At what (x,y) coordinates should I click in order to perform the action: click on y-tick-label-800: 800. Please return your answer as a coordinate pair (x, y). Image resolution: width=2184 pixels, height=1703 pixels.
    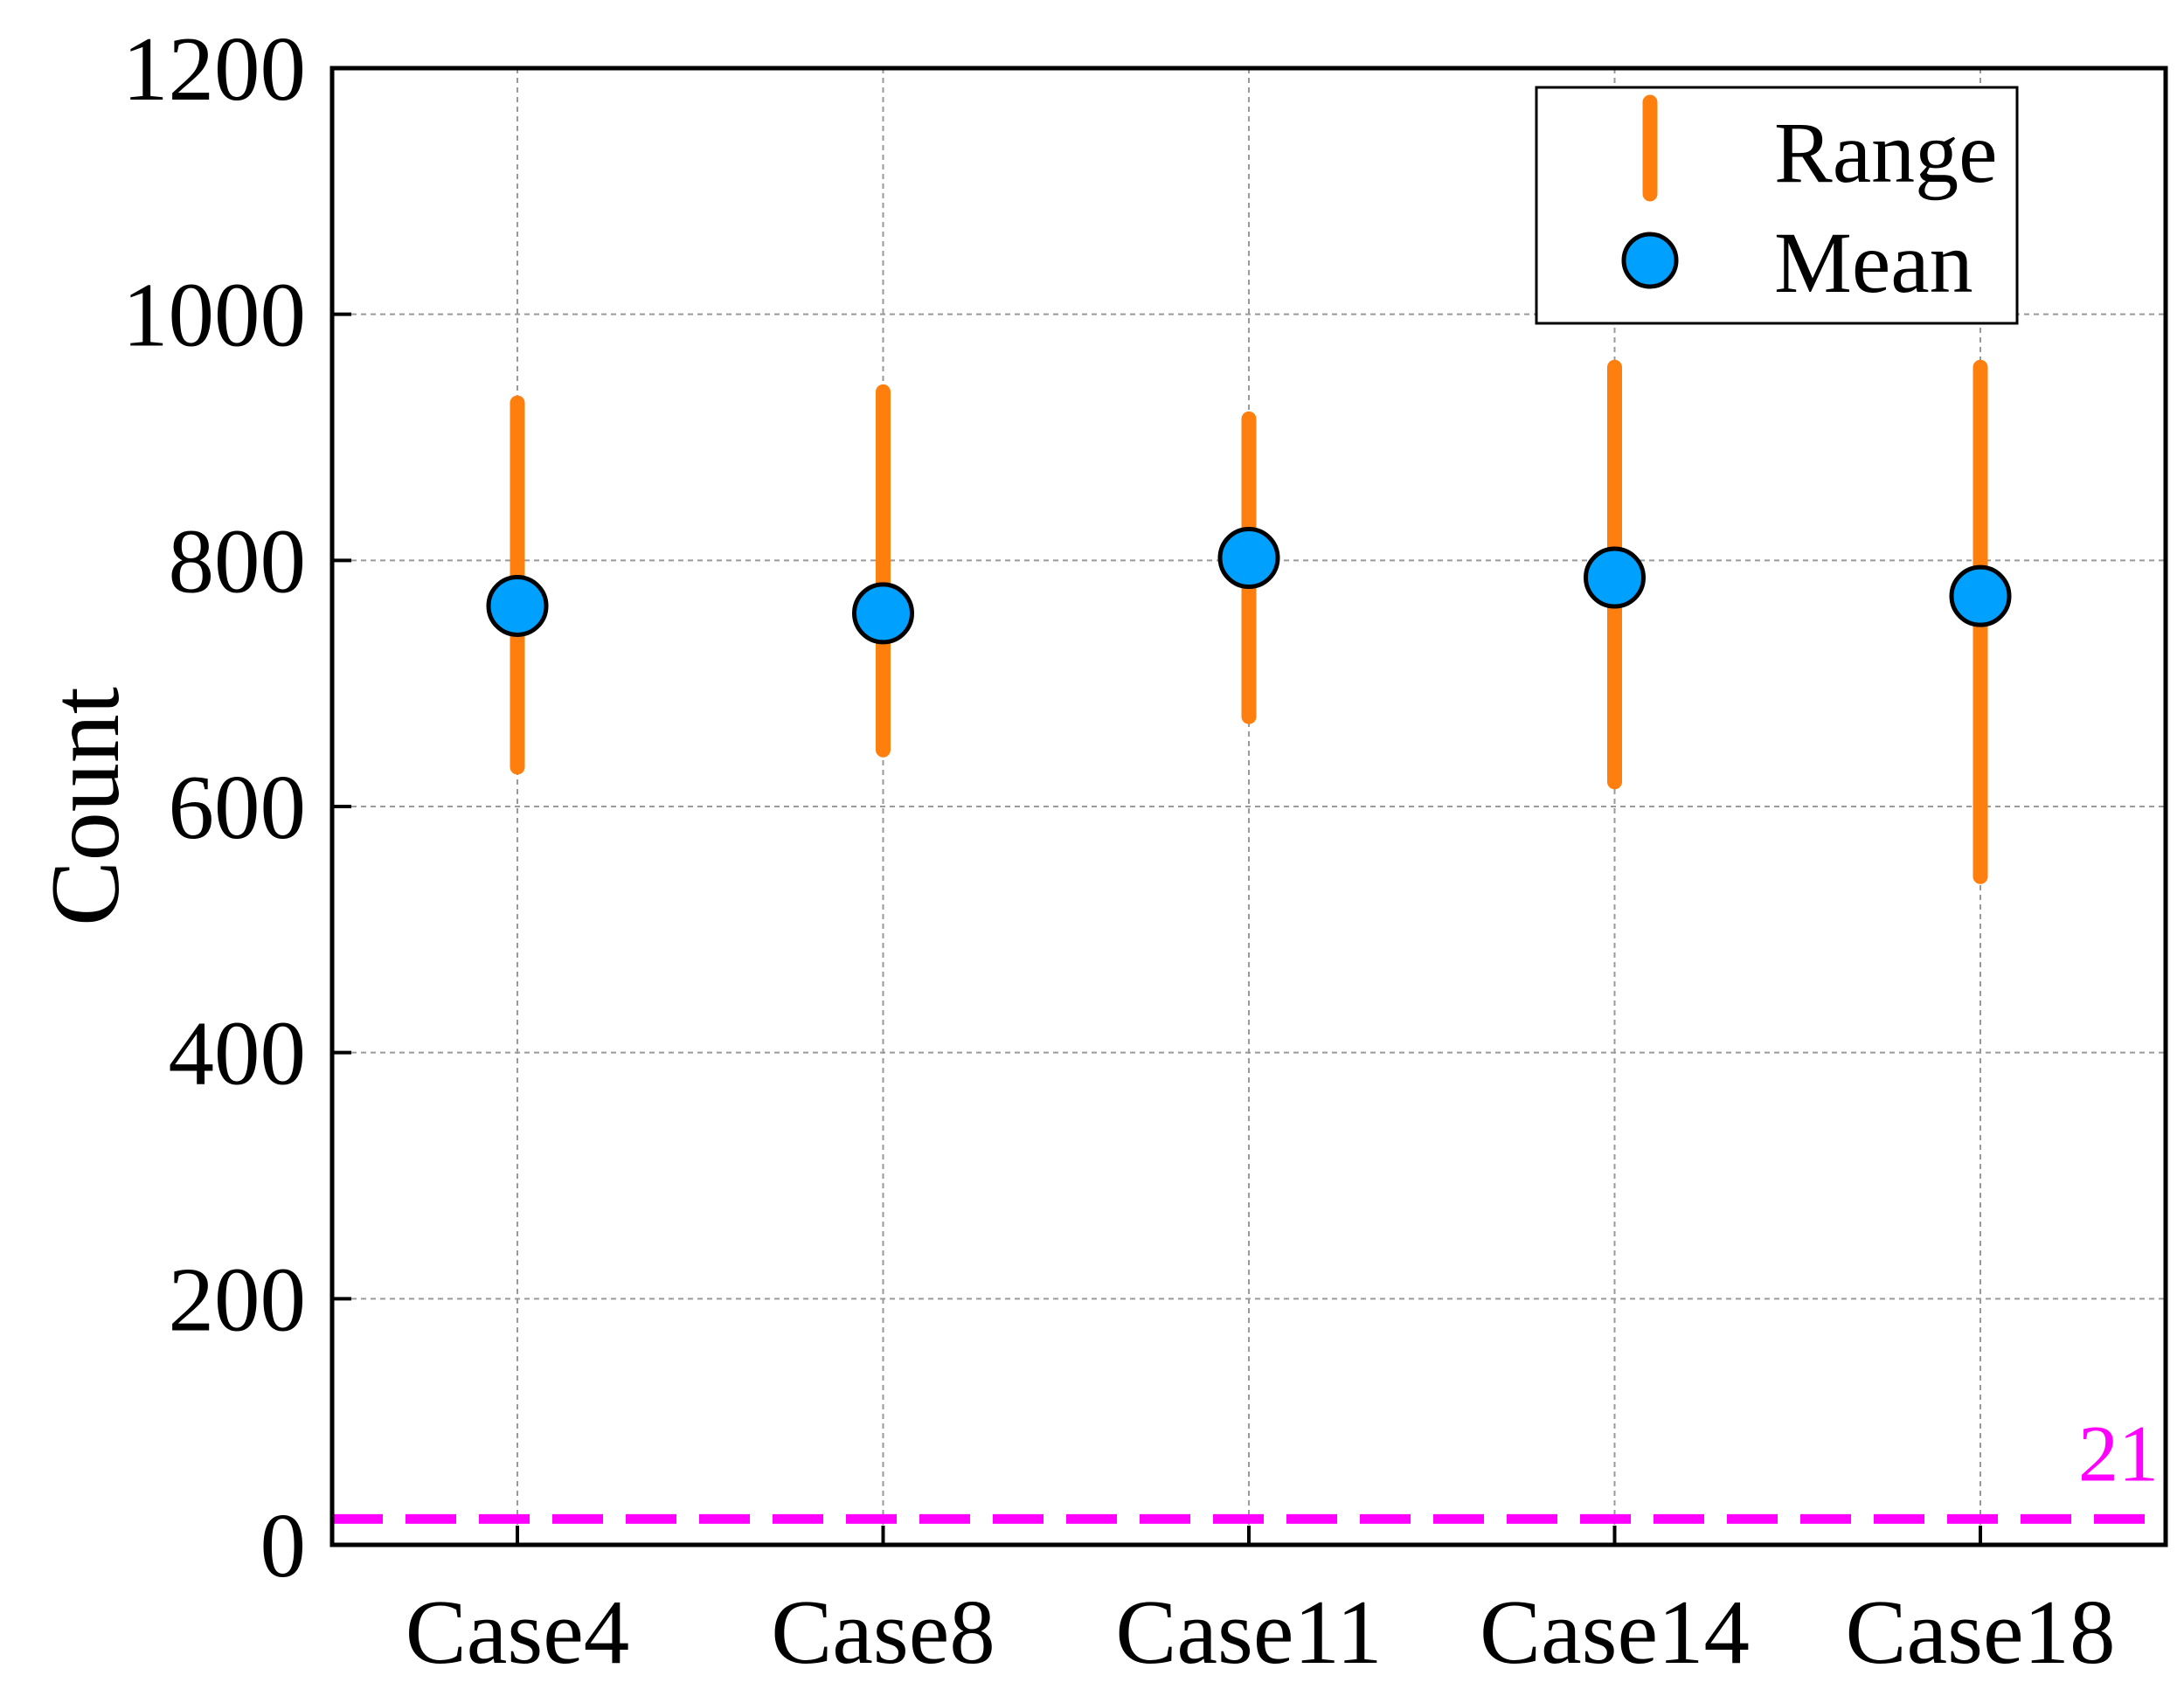
    Looking at the image, I should click on (238, 561).